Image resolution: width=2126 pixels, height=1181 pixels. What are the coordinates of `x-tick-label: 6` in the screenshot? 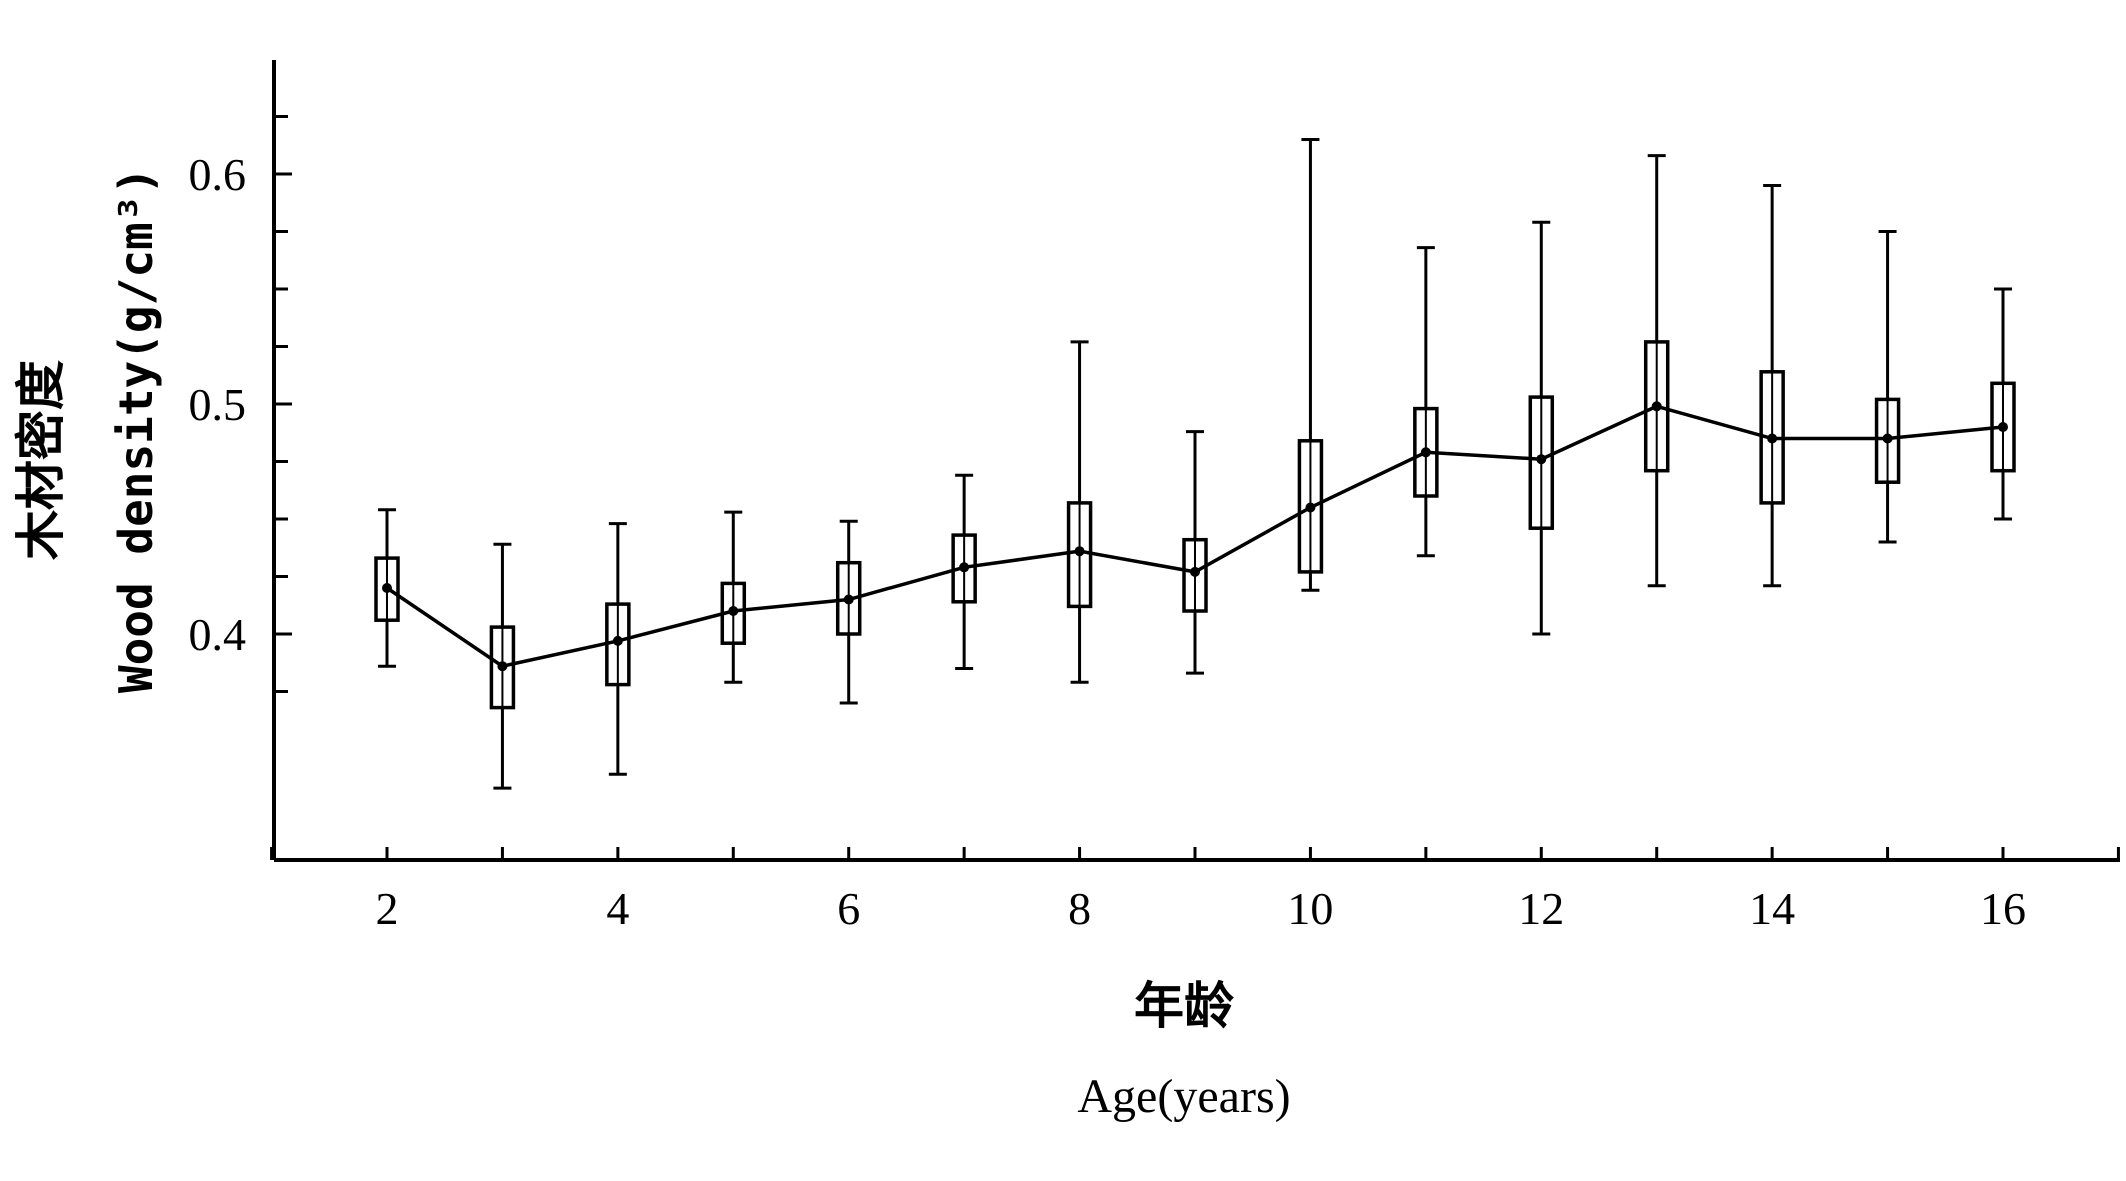 It's located at (848, 908).